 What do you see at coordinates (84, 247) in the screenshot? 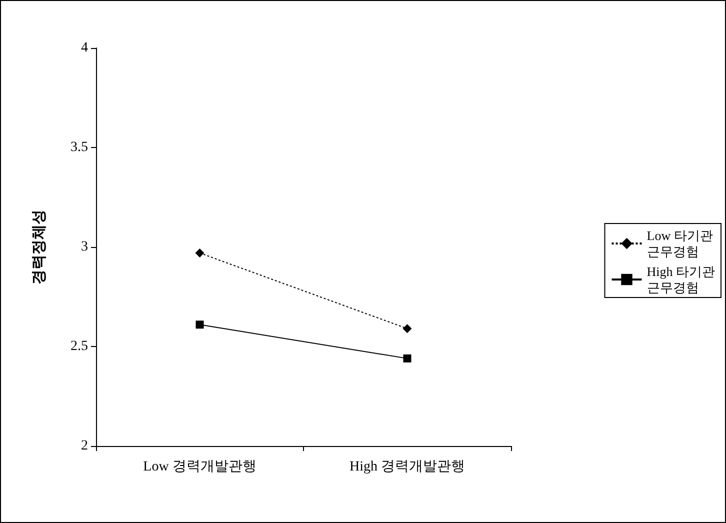
I see `y-tick-label: 3` at bounding box center [84, 247].